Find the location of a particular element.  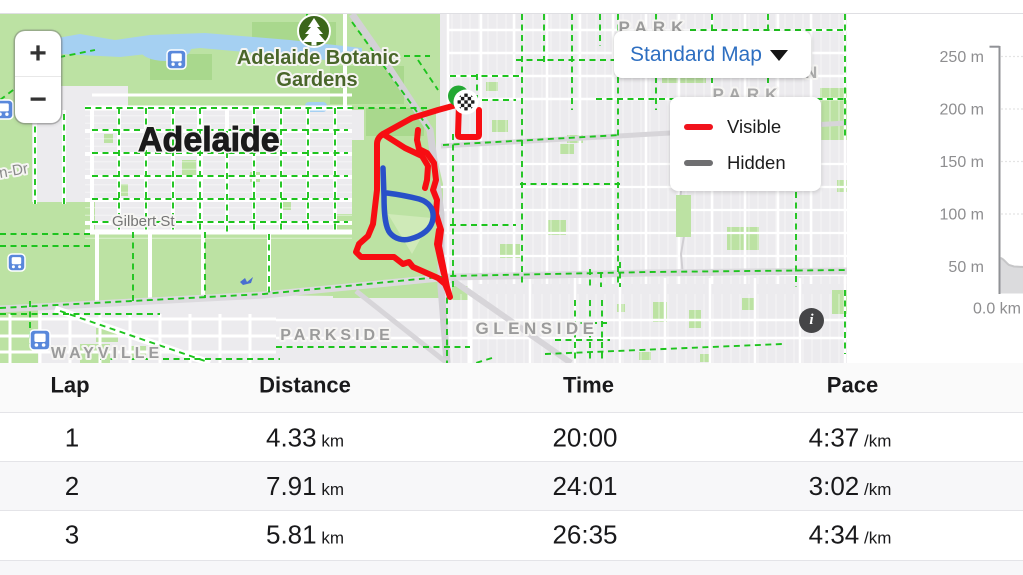

svg-text: Adelaide Botanic is located at coordinates (318, 58).